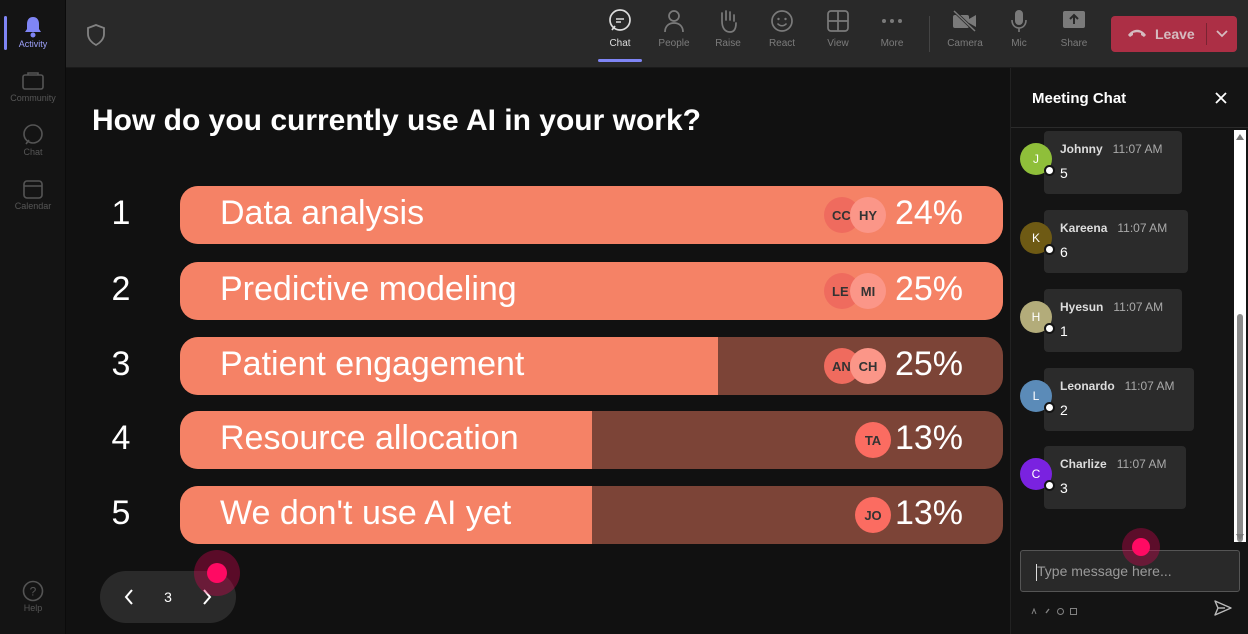 The image size is (1248, 634). I want to click on poll-option-bar: Patient engagement AN CH 25%, so click(591, 366).